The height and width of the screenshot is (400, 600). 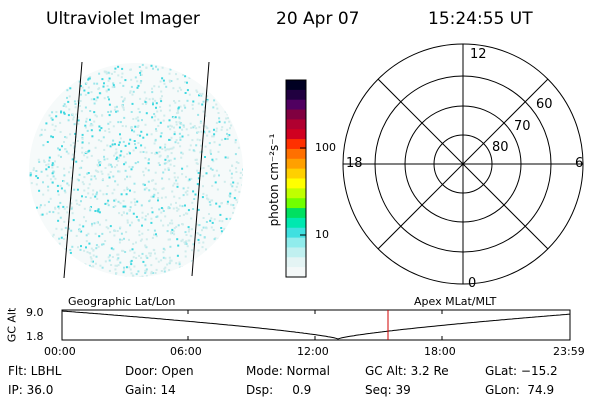 I want to click on color-scale-frame, so click(x=296, y=178).